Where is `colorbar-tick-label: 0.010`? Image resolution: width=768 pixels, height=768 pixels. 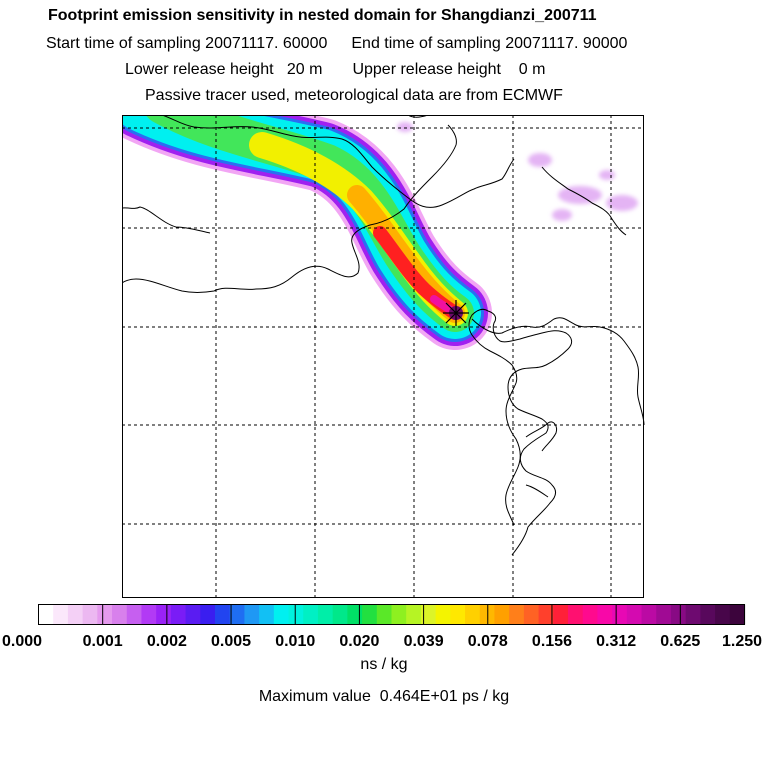
colorbar-tick-label: 0.010 is located at coordinates (295, 641).